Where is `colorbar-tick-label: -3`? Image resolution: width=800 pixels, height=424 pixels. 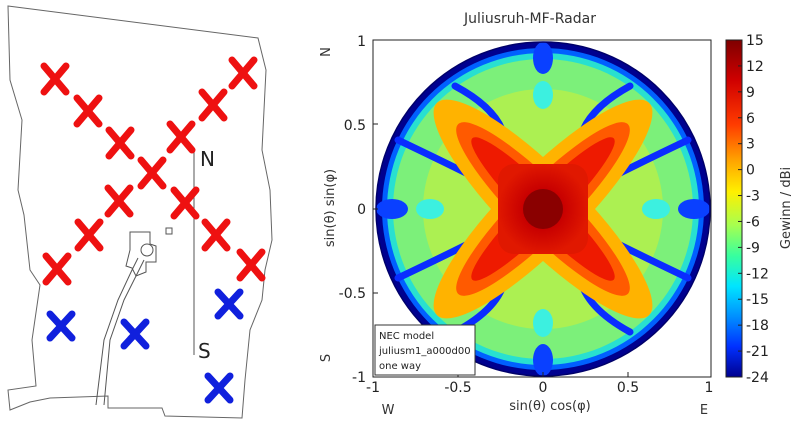 colorbar-tick-label: -3 is located at coordinates (753, 197).